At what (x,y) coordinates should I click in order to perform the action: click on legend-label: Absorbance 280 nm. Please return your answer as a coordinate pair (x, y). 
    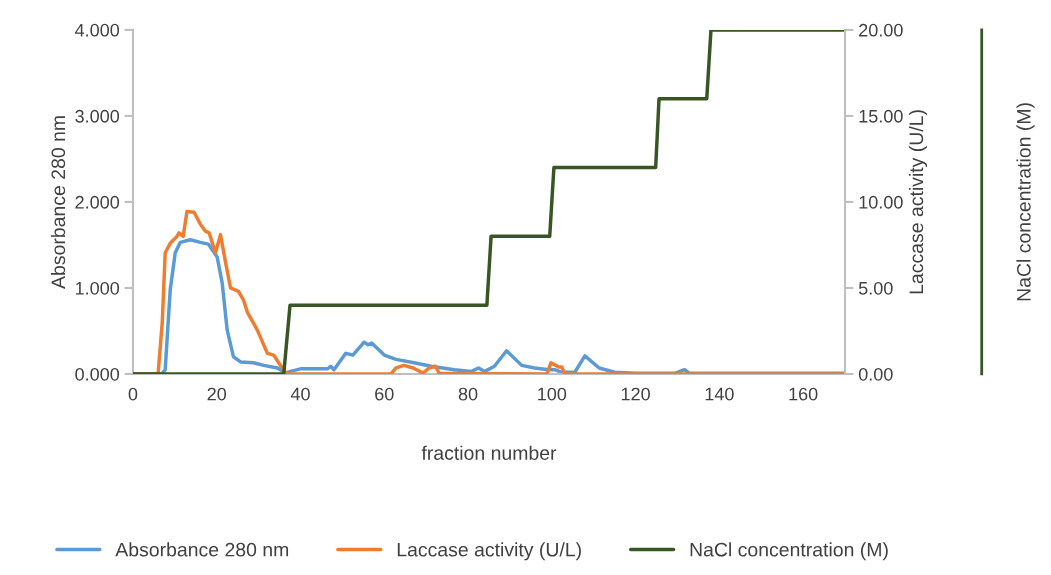
    Looking at the image, I should click on (202, 549).